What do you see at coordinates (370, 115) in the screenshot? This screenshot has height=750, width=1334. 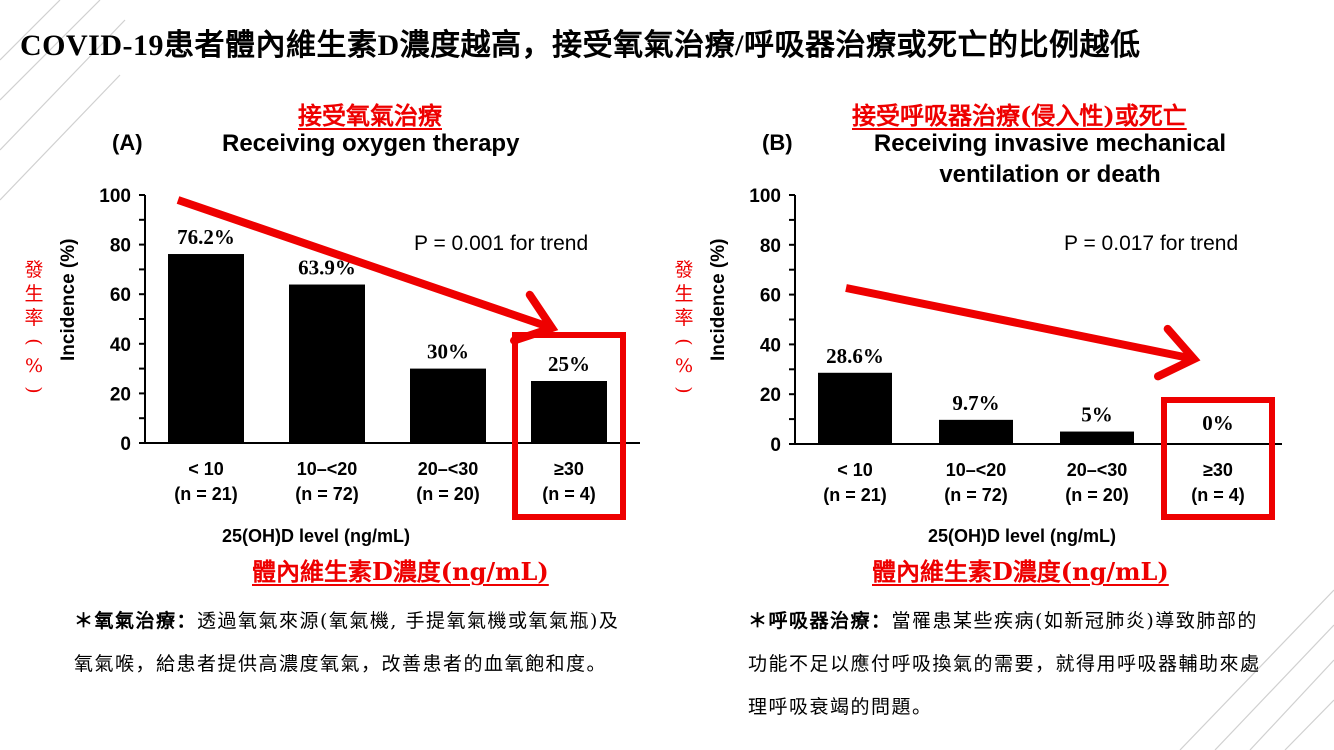 I see `chart-title-zh: 接受氧氣治療` at bounding box center [370, 115].